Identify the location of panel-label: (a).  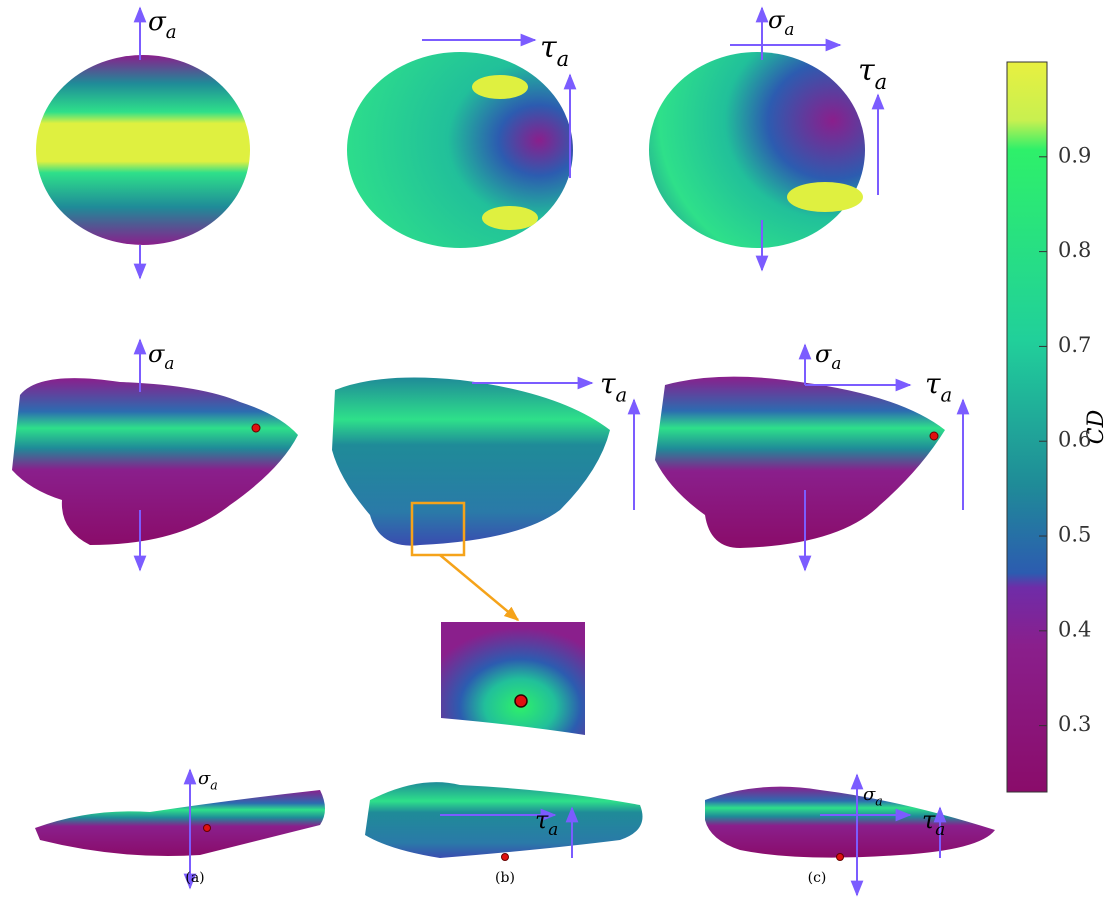
(194, 878).